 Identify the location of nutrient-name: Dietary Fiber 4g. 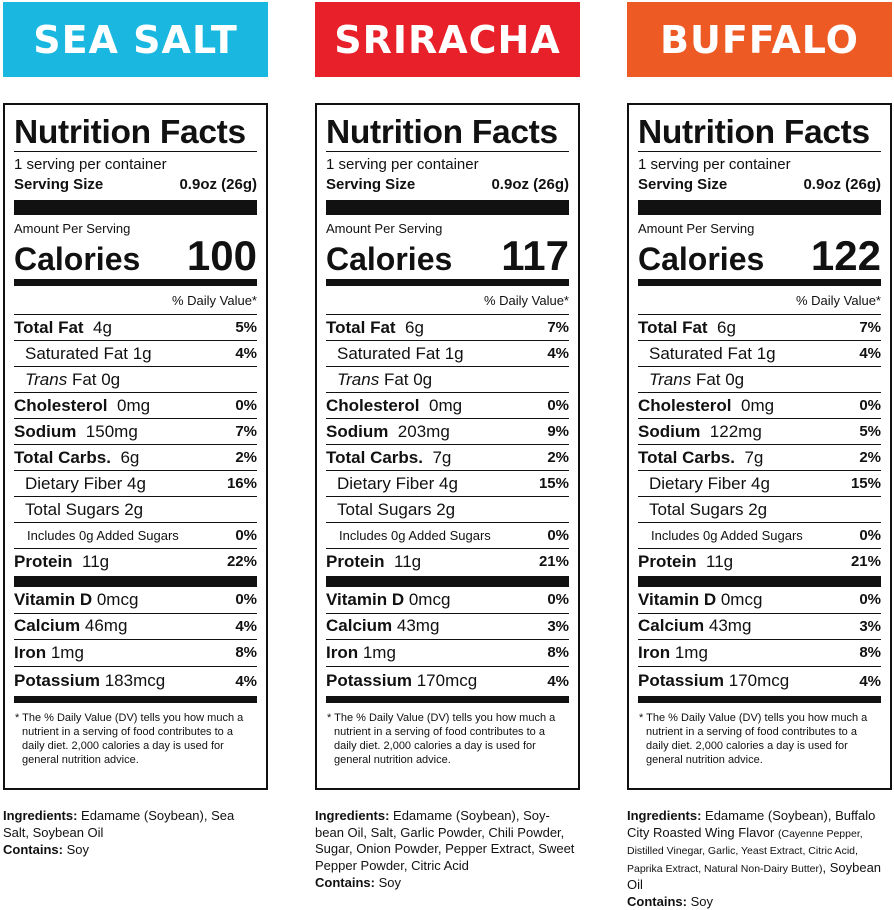
(709, 483).